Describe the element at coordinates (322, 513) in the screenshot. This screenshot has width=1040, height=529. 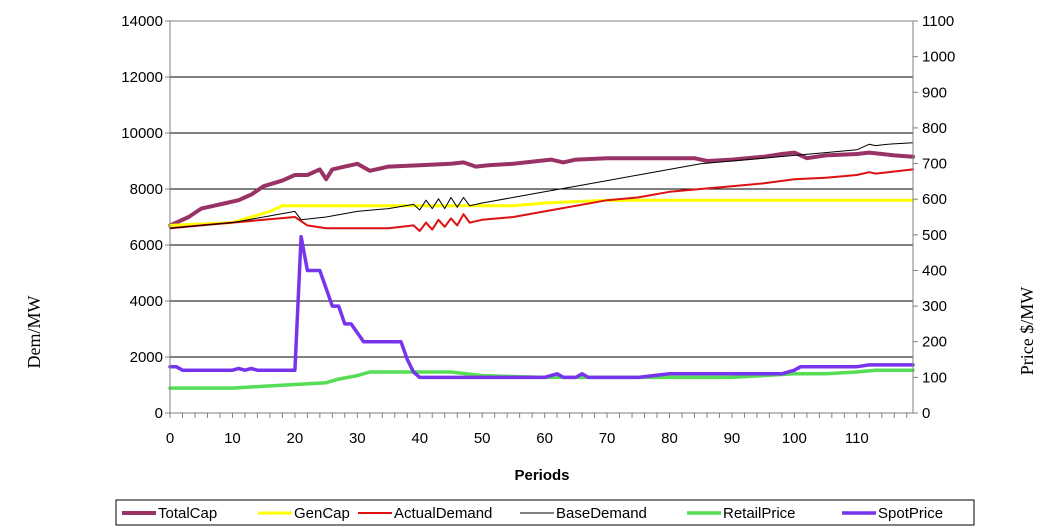
I see `legend-label-gencap: GenCap` at that location.